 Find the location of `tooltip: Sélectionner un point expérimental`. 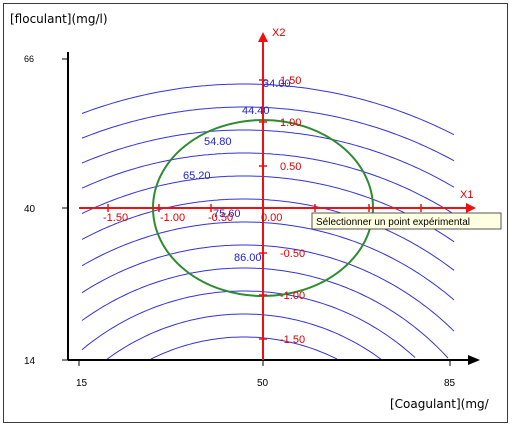

tooltip: Sélectionner un point expérimental is located at coordinates (406, 221).